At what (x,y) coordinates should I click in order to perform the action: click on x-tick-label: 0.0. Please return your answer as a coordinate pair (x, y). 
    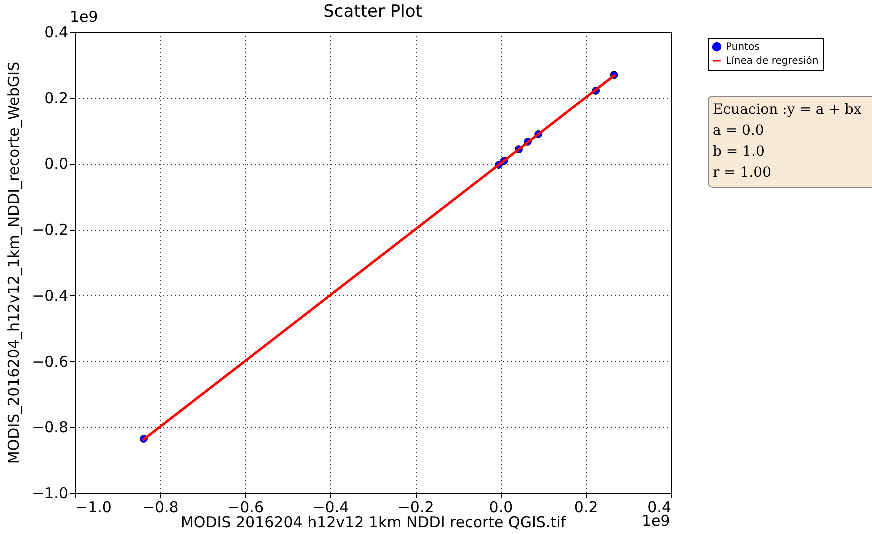
    Looking at the image, I should click on (501, 507).